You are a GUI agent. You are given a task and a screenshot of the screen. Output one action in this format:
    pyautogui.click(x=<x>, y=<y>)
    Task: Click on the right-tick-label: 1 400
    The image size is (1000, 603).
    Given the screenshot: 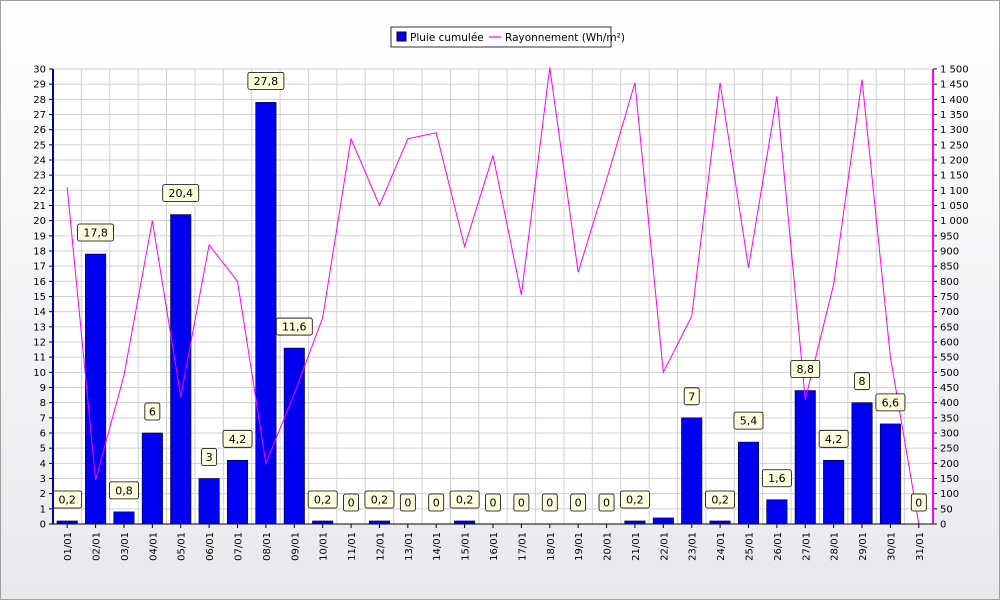 What is the action you would take?
    pyautogui.click(x=954, y=100)
    